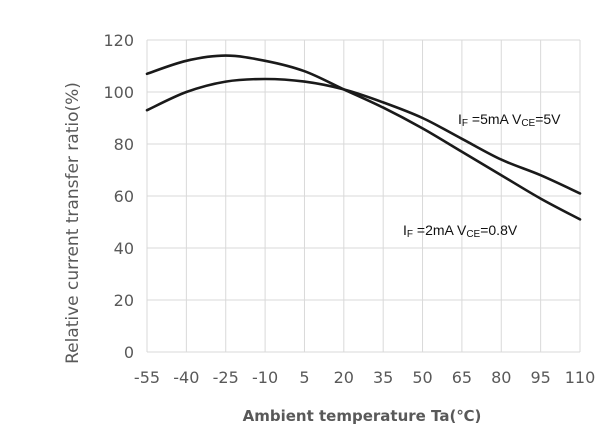  What do you see at coordinates (124, 196) in the screenshot?
I see `y-tick-label: 60` at bounding box center [124, 196].